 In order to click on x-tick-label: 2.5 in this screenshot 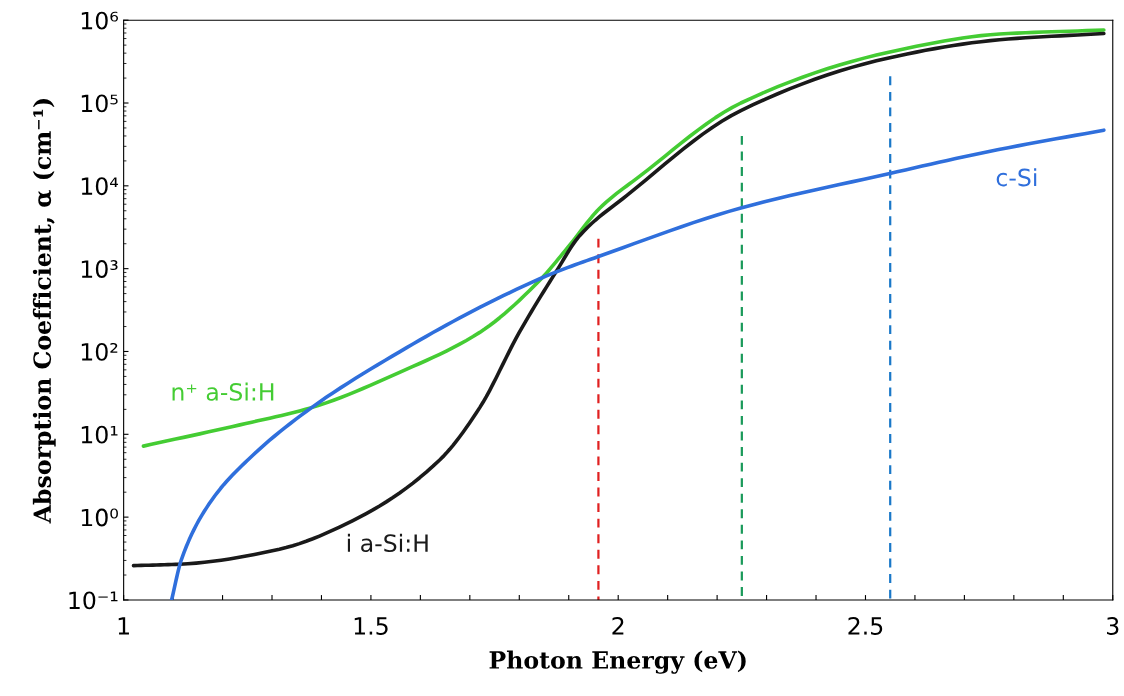, I will do `click(865, 626)`.